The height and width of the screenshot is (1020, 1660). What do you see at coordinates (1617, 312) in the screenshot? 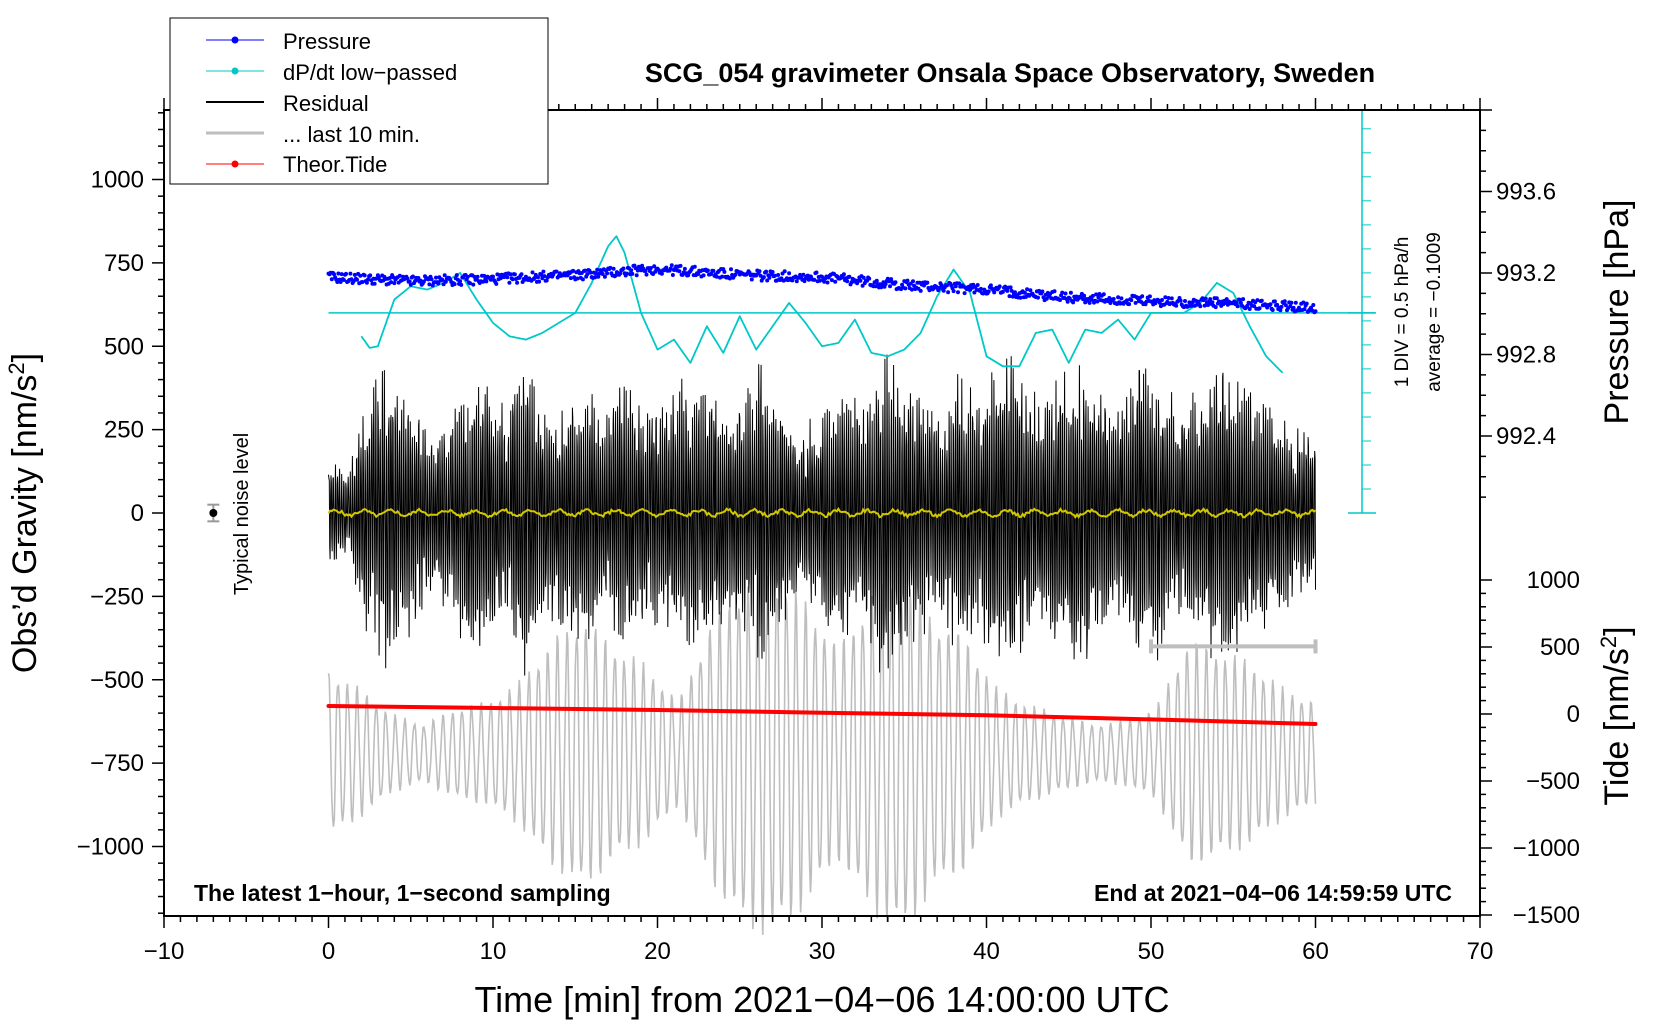
I see `y-axis-label-pressure: Pressure [hPa]` at bounding box center [1617, 312].